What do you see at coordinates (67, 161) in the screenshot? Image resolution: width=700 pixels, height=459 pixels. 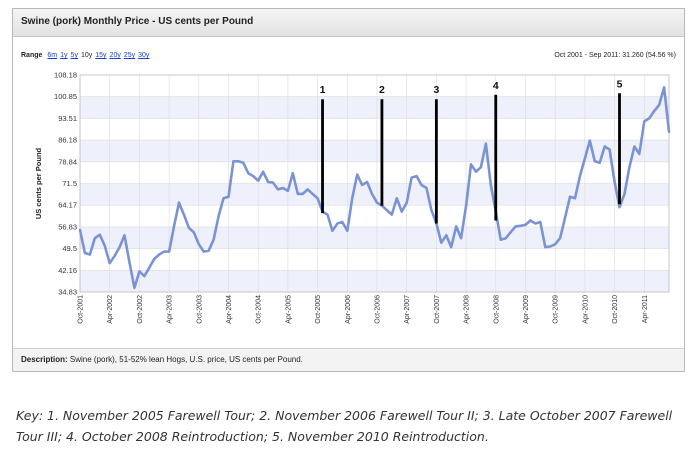 I see `y-tick-label: 78.84` at bounding box center [67, 161].